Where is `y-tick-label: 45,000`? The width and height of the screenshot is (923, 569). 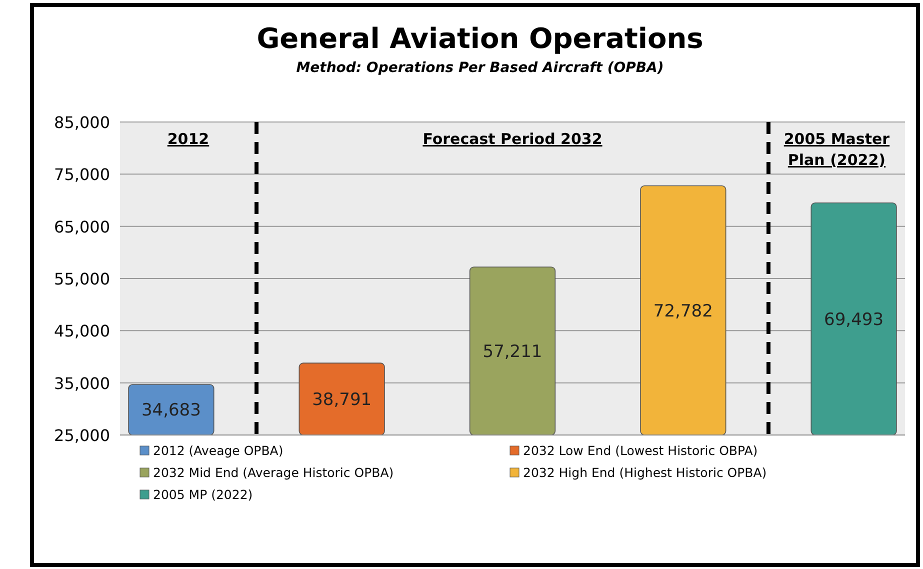 y-tick-label: 45,000 is located at coordinates (82, 331).